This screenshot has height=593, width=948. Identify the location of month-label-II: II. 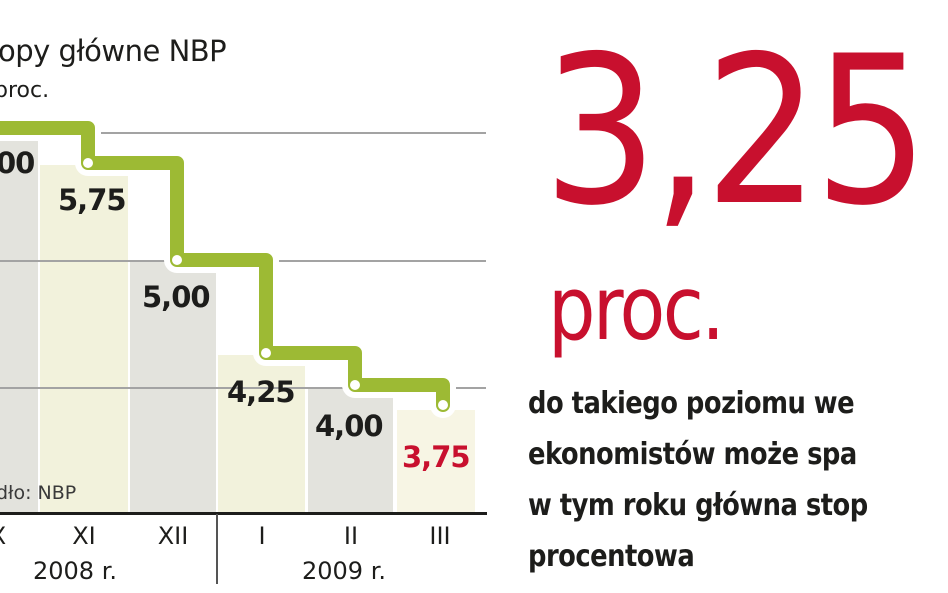
(351, 536).